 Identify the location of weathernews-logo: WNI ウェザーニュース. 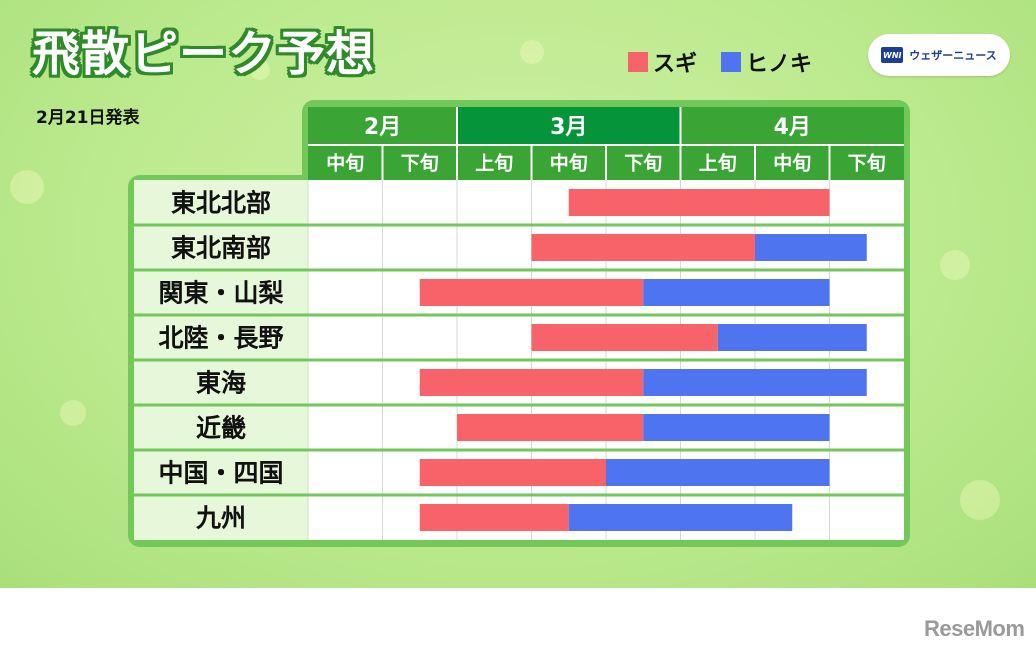
(939, 55).